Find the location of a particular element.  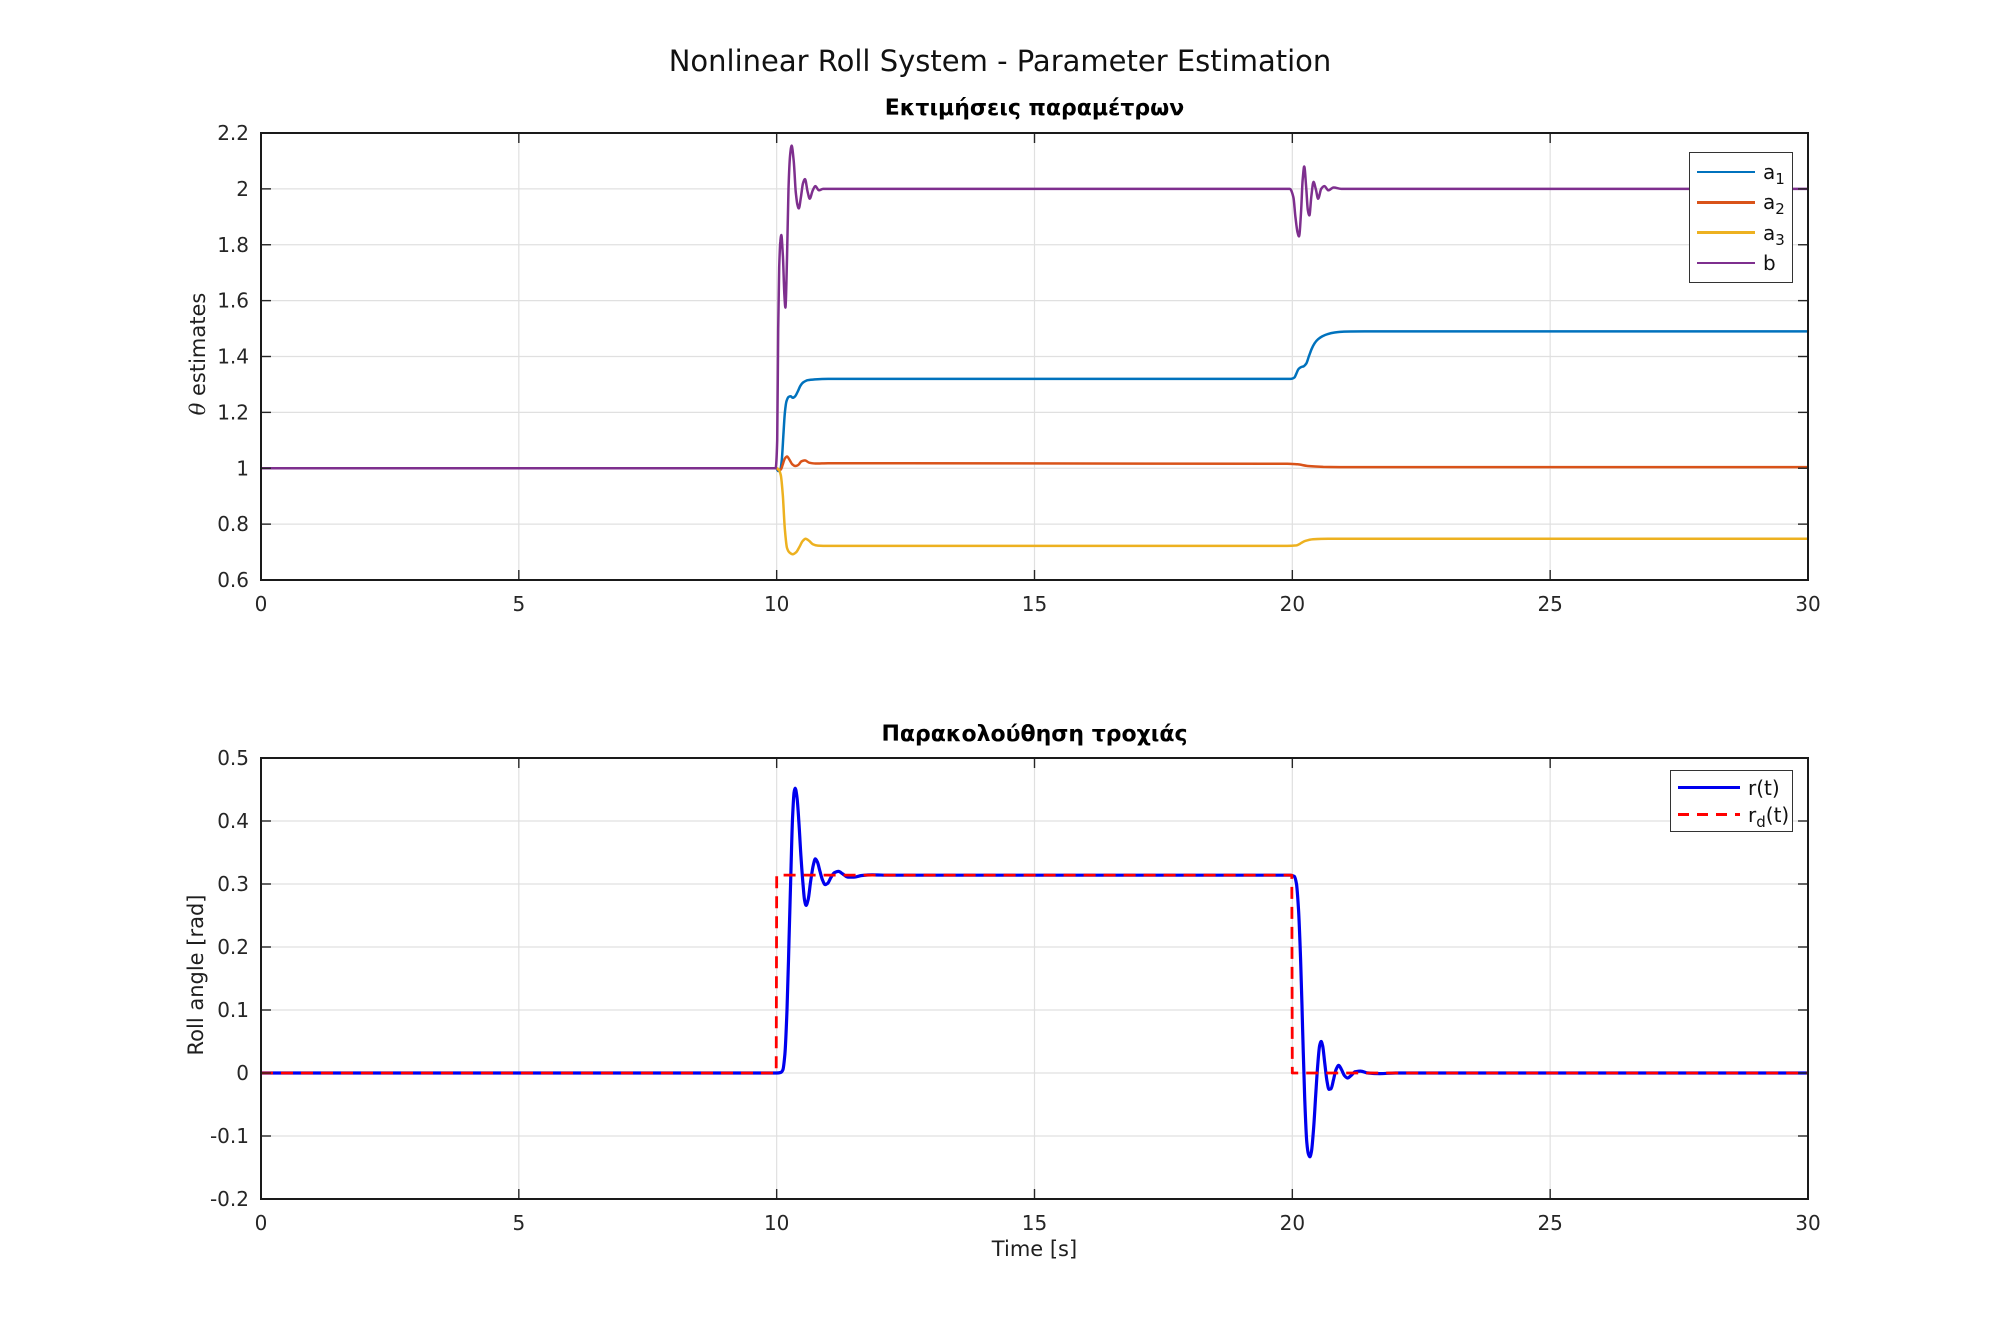

y-tick-label: 0.5 is located at coordinates (233, 758).